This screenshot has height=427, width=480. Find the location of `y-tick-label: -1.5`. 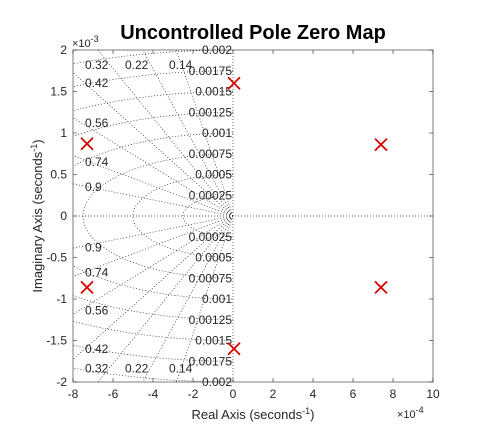

y-tick-label: -1.5 is located at coordinates (56, 341).